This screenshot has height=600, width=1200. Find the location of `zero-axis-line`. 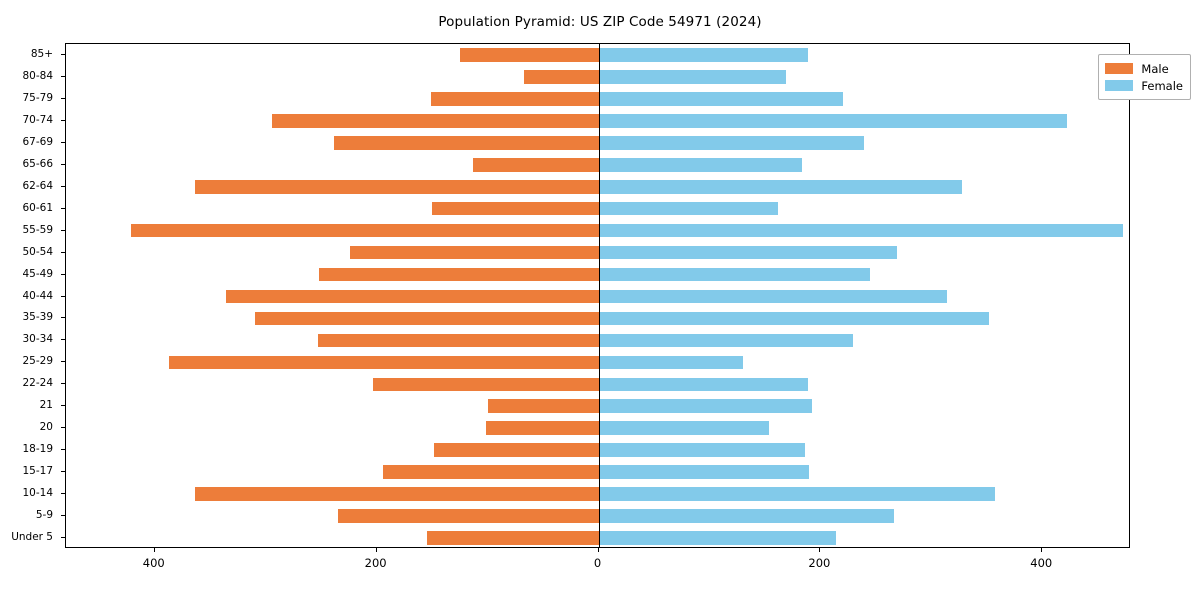

zero-axis-line is located at coordinates (599, 295).